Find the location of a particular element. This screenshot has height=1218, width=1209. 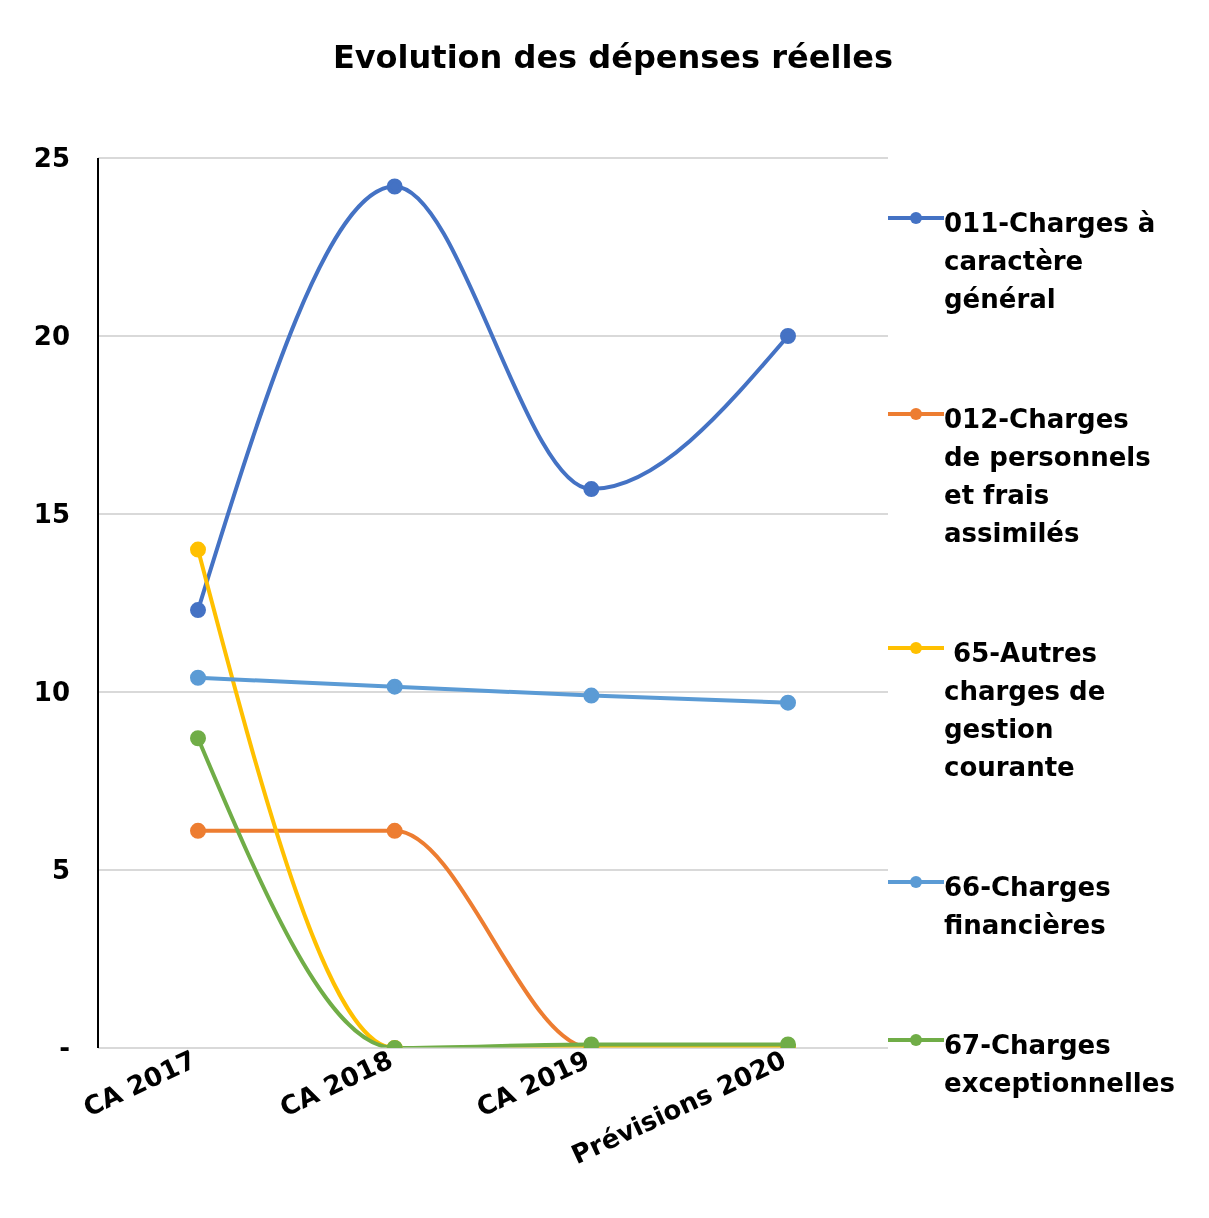

y-tick-label: 15 is located at coordinates (51, 514).